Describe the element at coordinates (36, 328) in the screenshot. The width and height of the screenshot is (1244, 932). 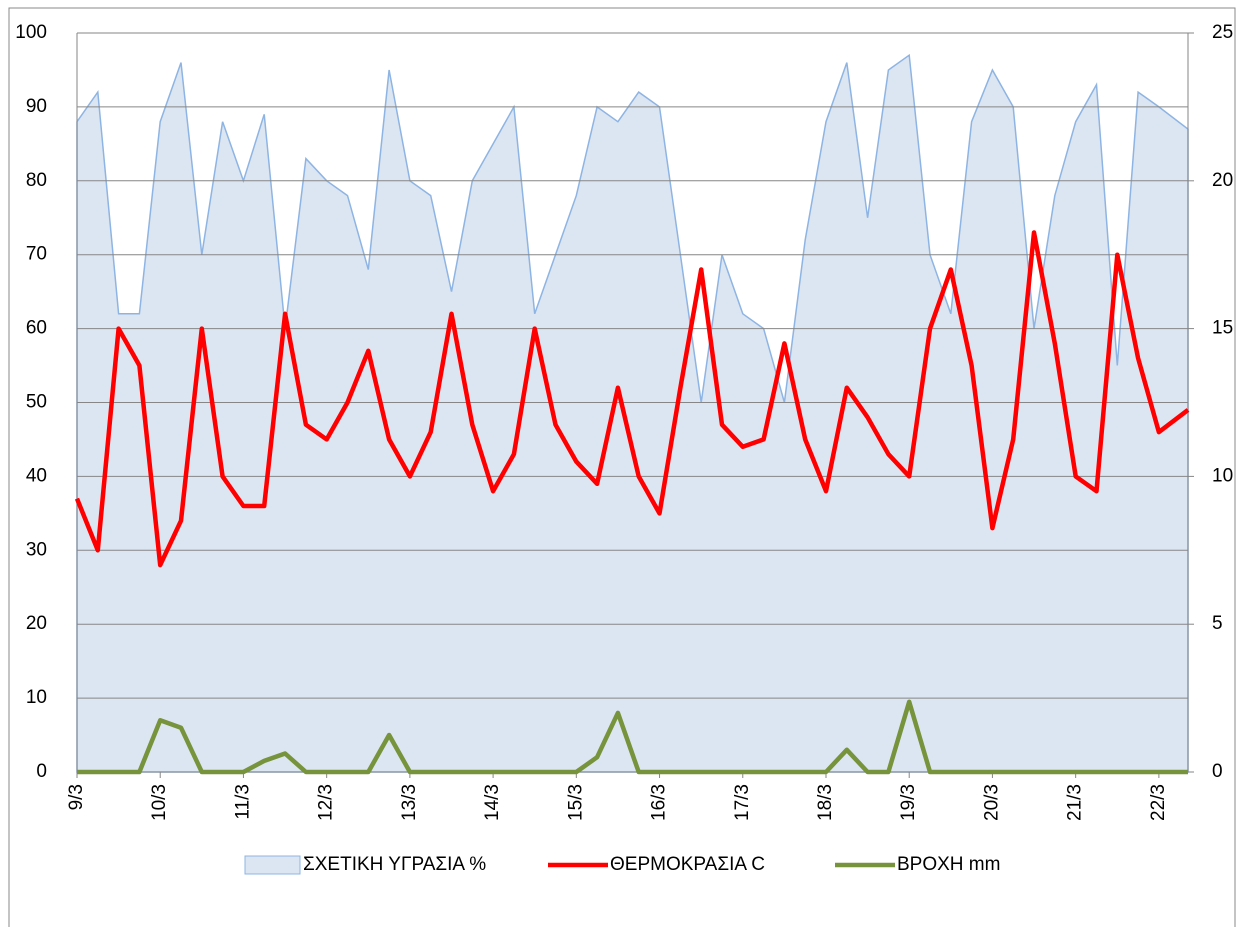
I see `y-tick-label: 60` at that location.